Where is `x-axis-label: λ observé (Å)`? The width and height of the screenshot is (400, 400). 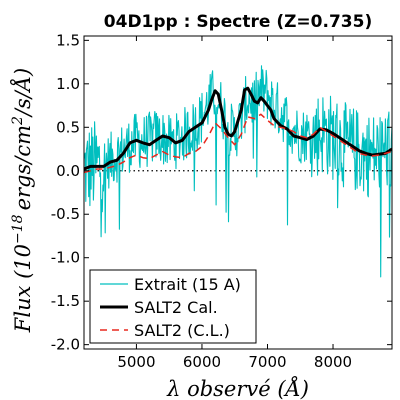 x-axis-label: λ observé (Å) is located at coordinates (237, 388).